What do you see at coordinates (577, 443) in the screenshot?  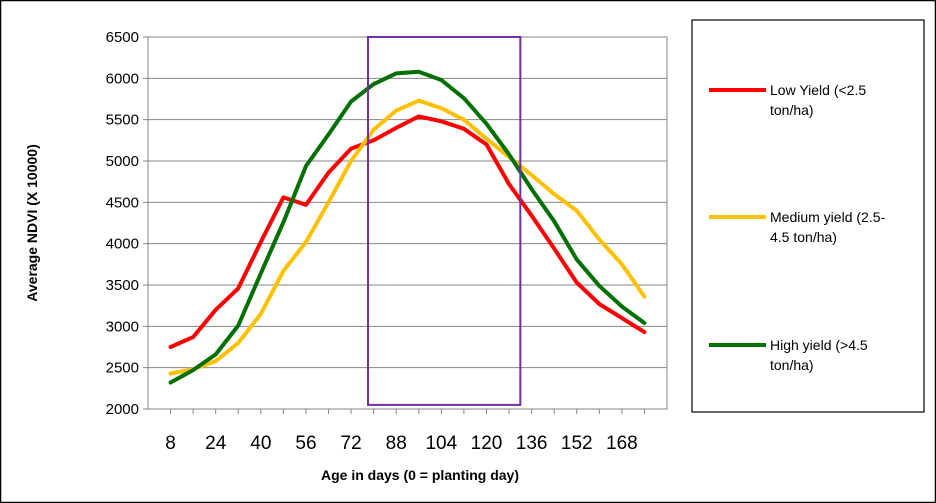 I see `x-tick-label: 152` at bounding box center [577, 443].